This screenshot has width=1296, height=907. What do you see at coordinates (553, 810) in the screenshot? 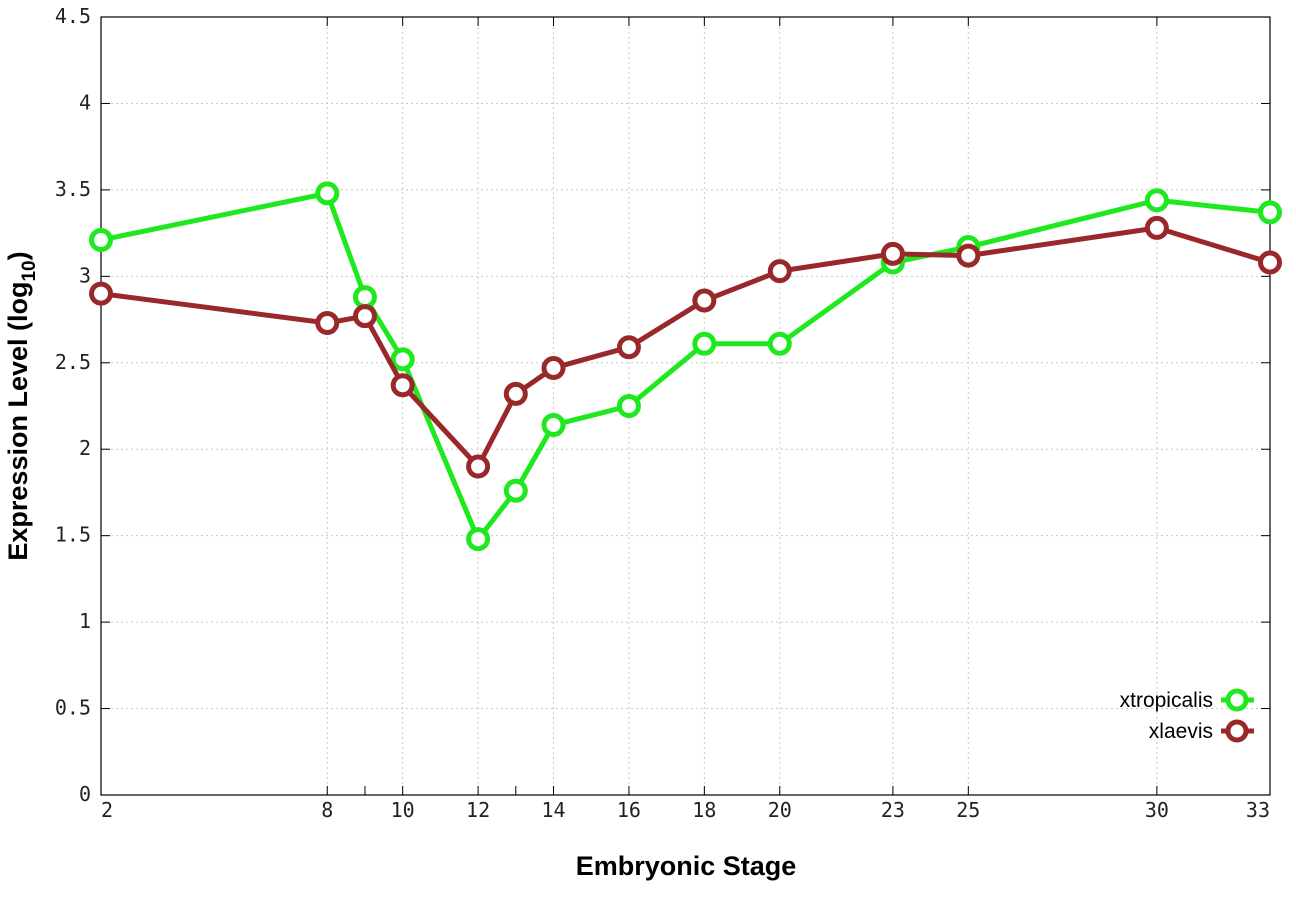
I see `x-tick-label: 14` at bounding box center [553, 810].